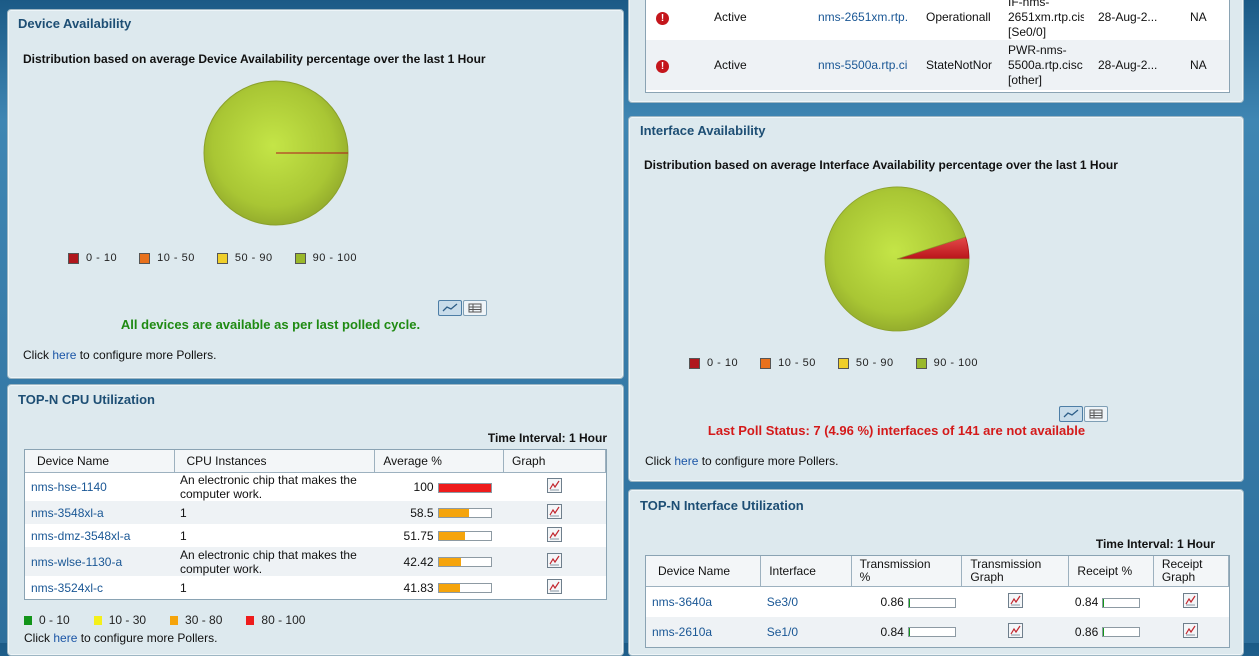 The width and height of the screenshot is (1259, 656). Describe the element at coordinates (961, 20) in the screenshot. I see `alarm-name: Operationall` at that location.